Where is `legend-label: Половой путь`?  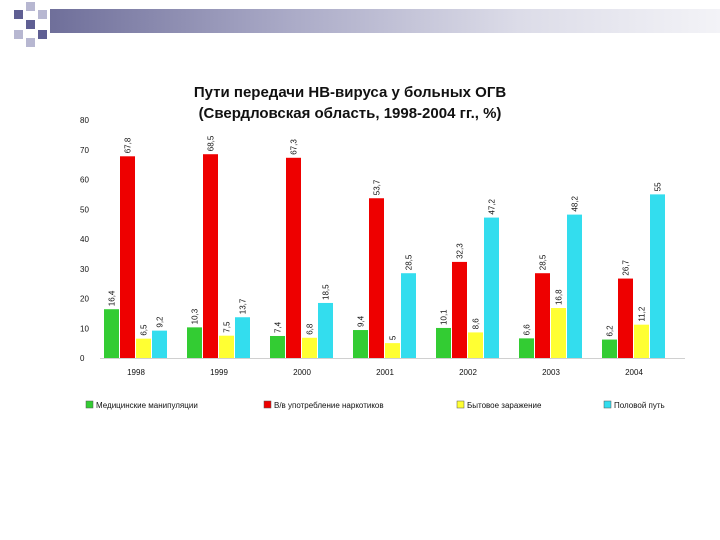
legend-label: Половой путь is located at coordinates (639, 405).